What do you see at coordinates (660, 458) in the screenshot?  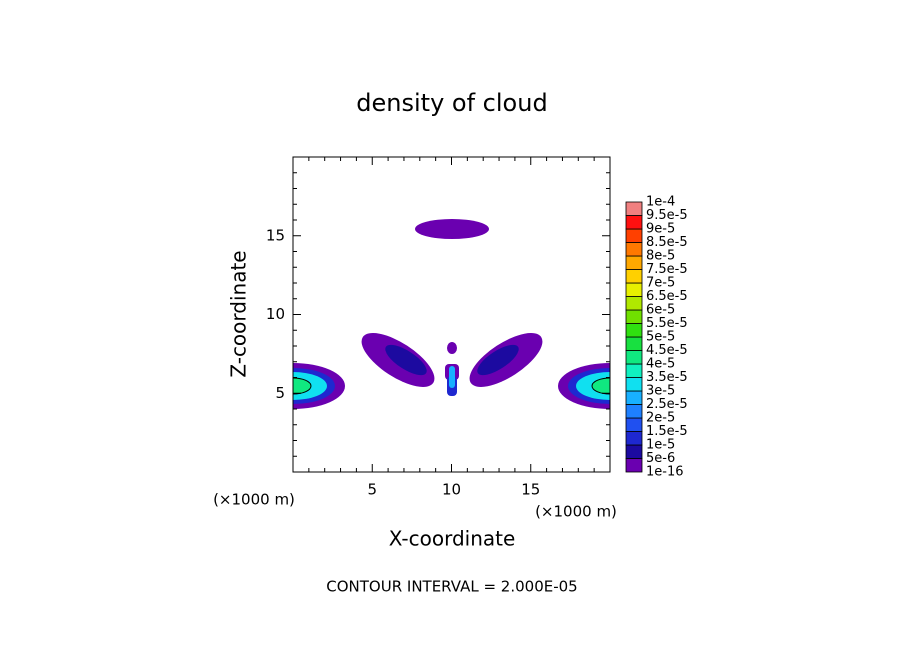 I see `colorbar-label: 5e-6` at bounding box center [660, 458].